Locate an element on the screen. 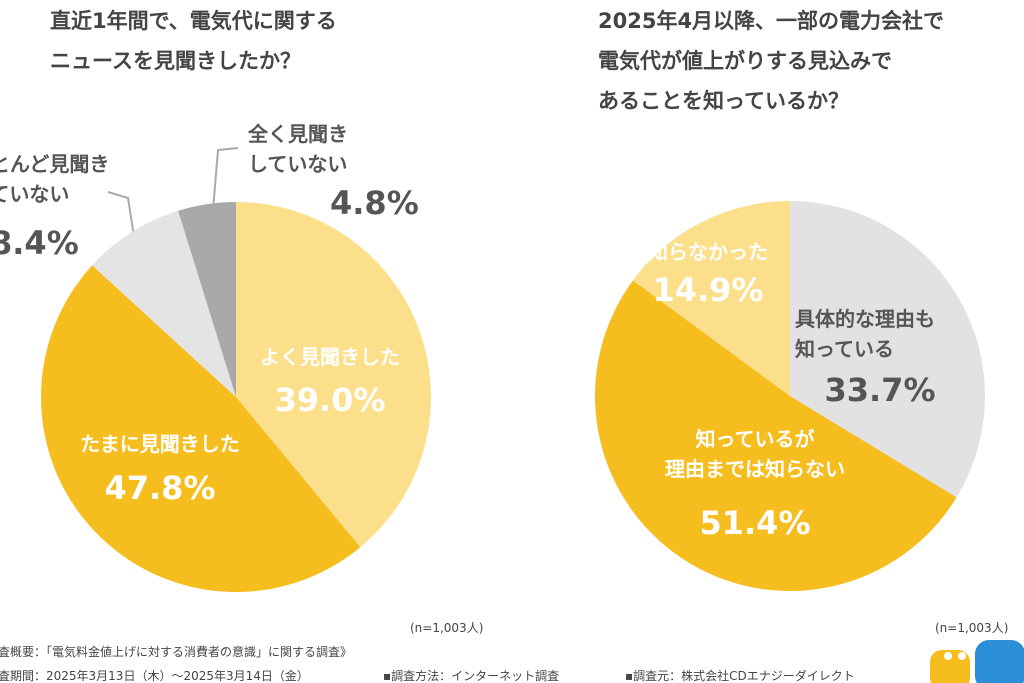 This screenshot has width=1024, height=683. leader-line is located at coordinates (225, 185).